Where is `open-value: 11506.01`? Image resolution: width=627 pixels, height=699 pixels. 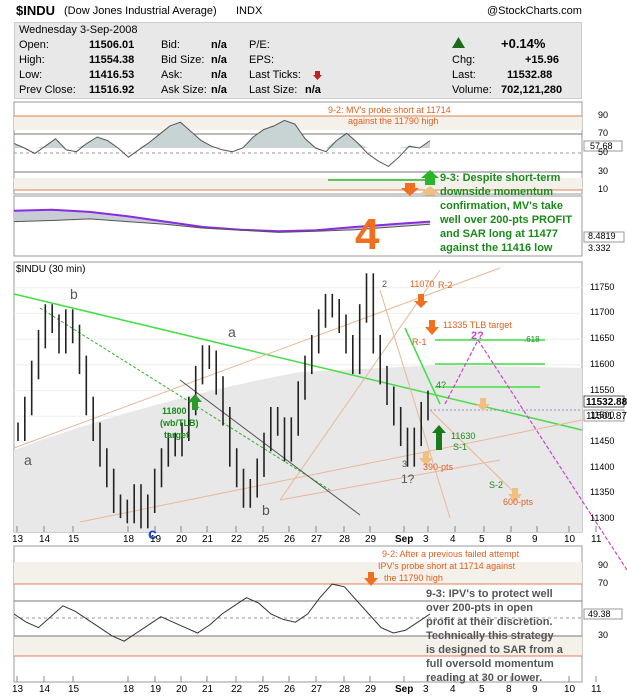
open-value: 11506.01 is located at coordinates (112, 45).